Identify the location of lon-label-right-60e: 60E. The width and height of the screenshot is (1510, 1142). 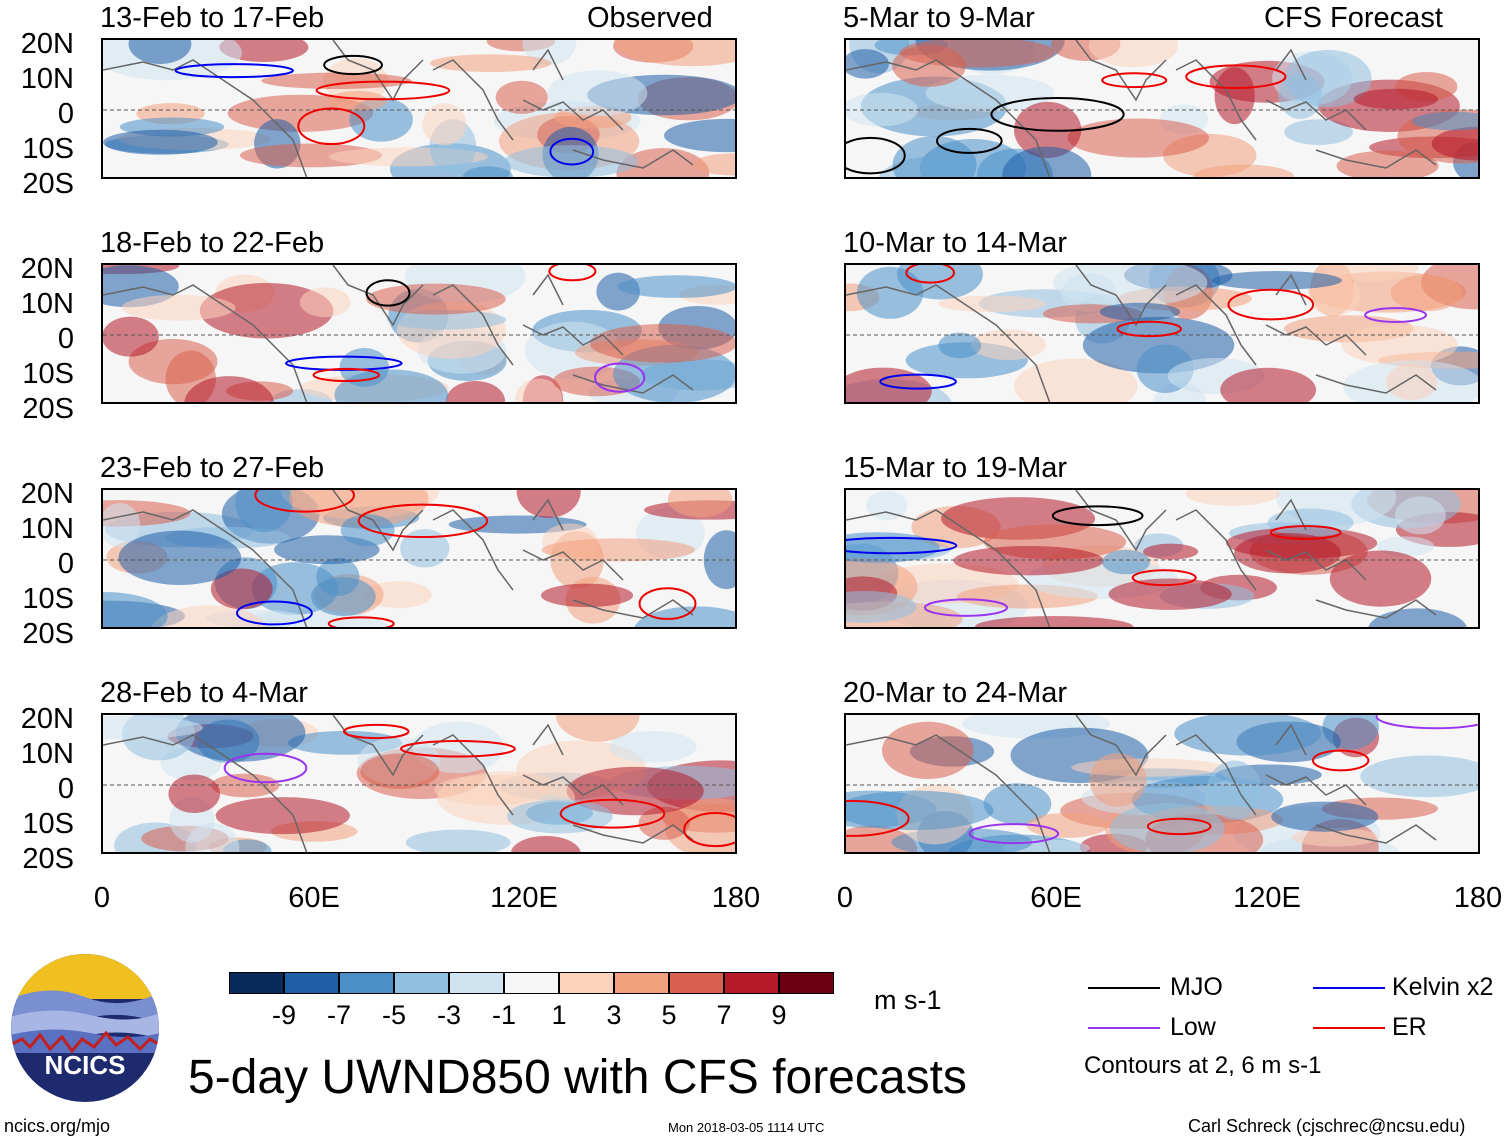
(1056, 898).